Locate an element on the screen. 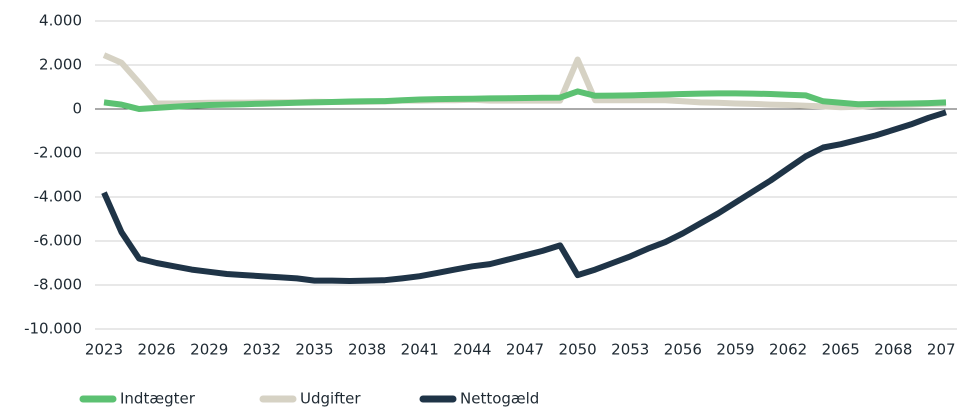 This screenshot has height=408, width=957. x-tick-label: 2053 is located at coordinates (630, 350).